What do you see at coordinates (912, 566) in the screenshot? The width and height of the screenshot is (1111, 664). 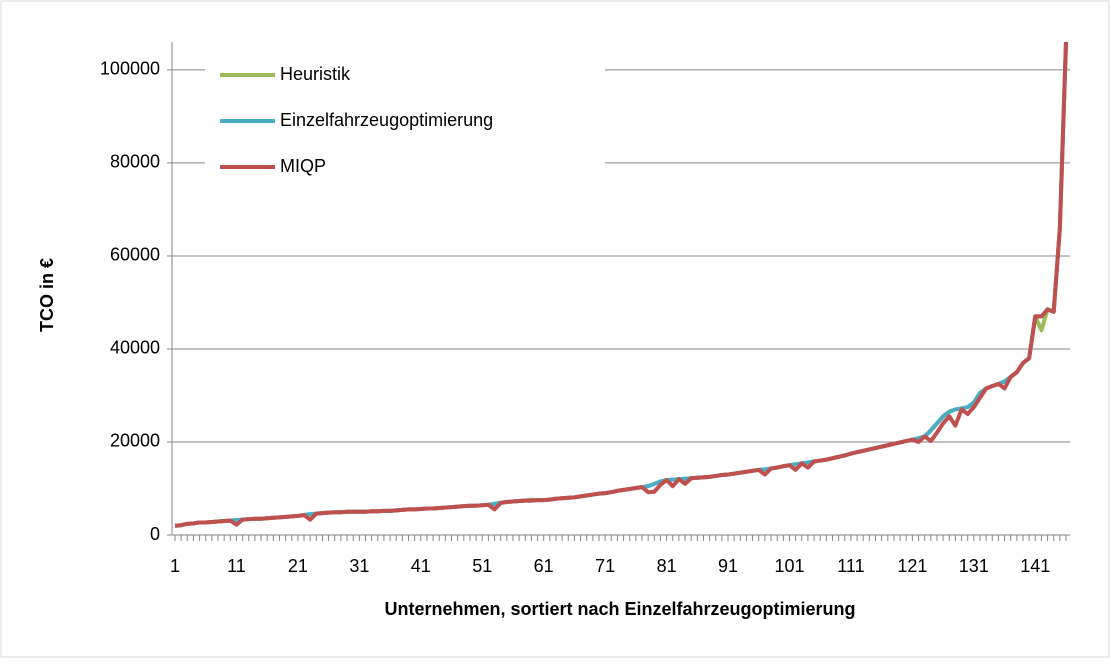 I see `x-tick-label: 121` at bounding box center [912, 566].